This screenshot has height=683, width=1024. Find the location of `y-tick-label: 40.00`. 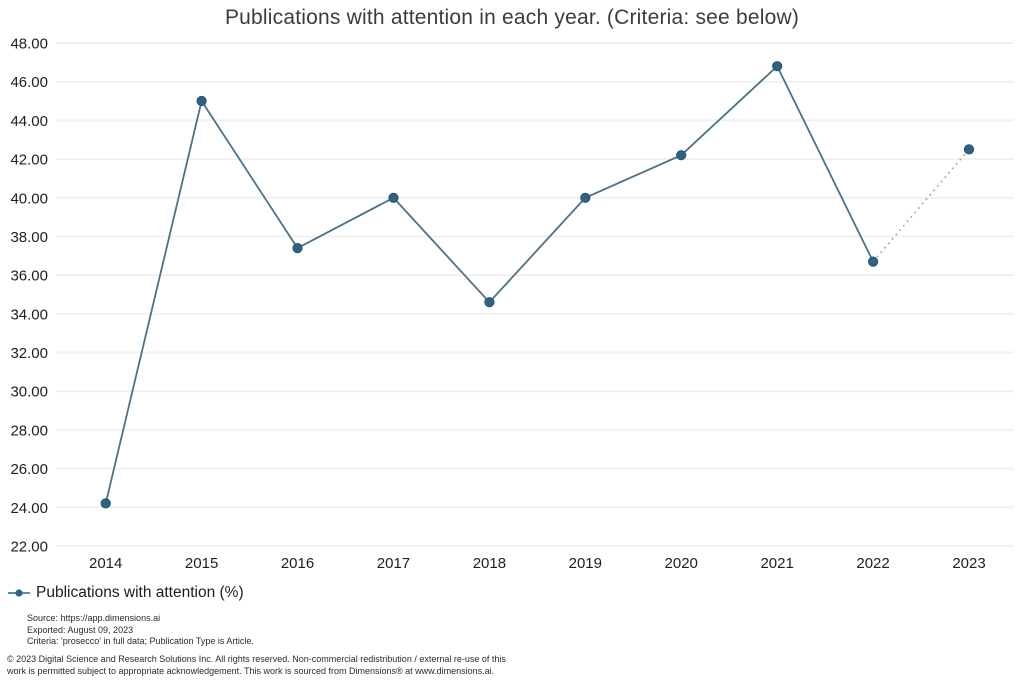

y-tick-label: 40.00 is located at coordinates (29, 198).